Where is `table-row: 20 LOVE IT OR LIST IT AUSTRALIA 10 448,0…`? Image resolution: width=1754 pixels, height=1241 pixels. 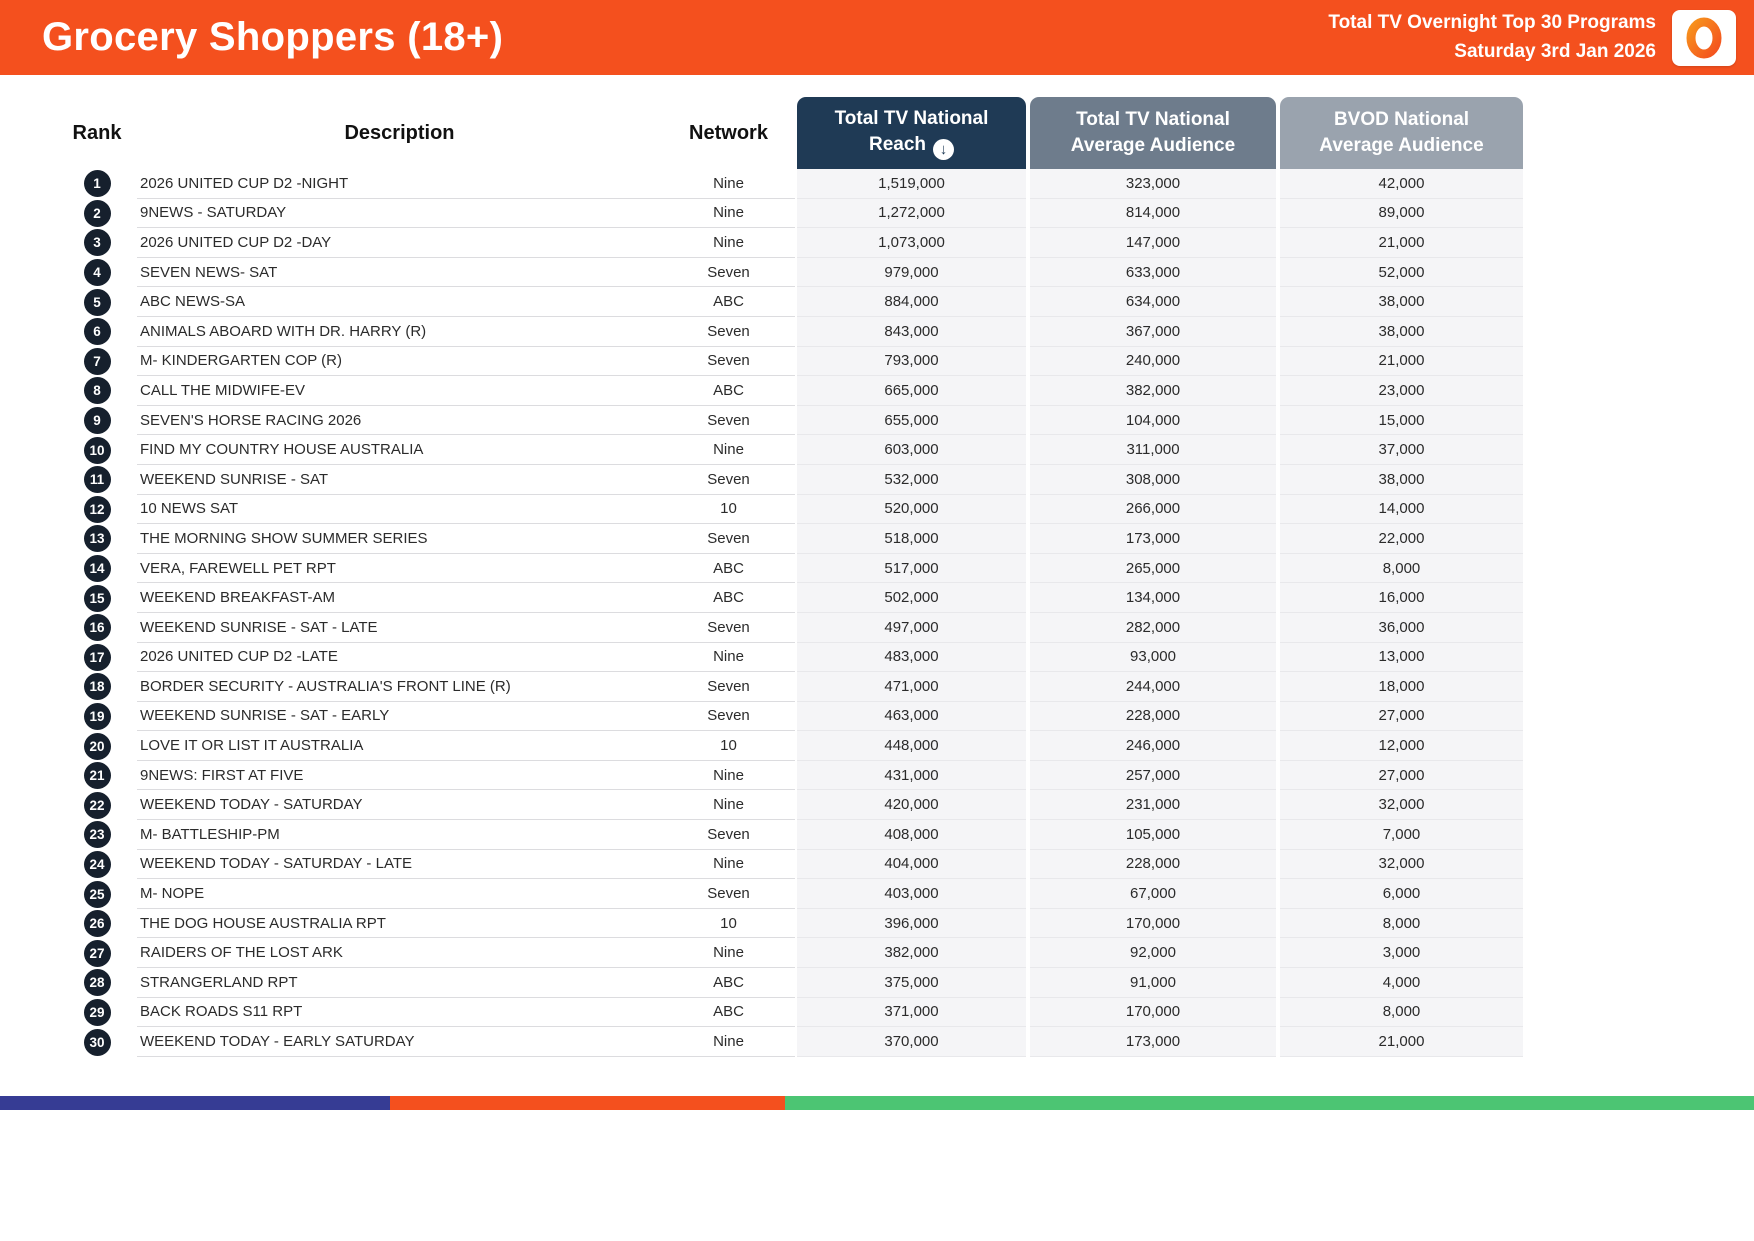 table-row: 20 LOVE IT OR LIST IT AUSTRALIA 10 448,0… is located at coordinates (791, 746).